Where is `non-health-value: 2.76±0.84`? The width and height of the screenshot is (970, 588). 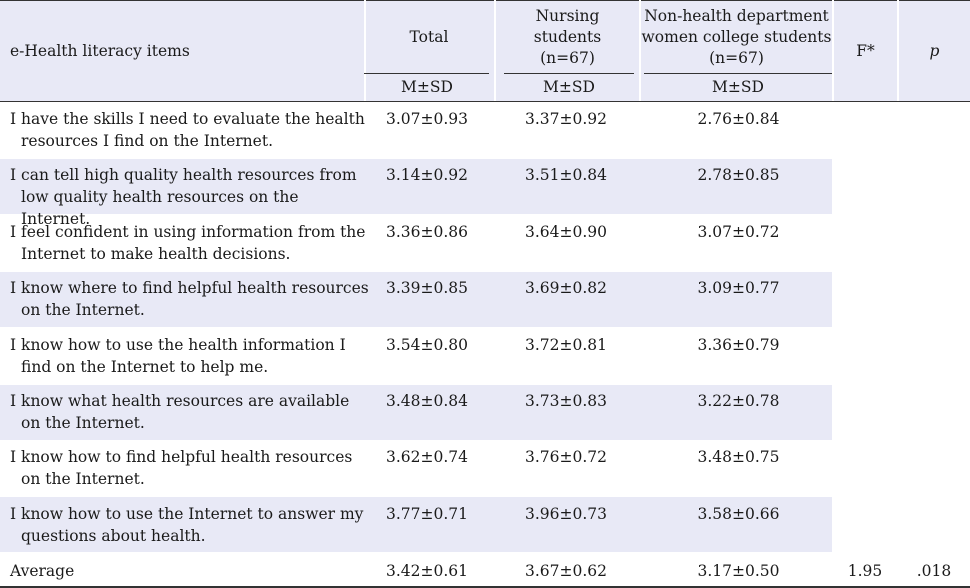 non-health-value: 2.76±0.84 is located at coordinates (738, 119).